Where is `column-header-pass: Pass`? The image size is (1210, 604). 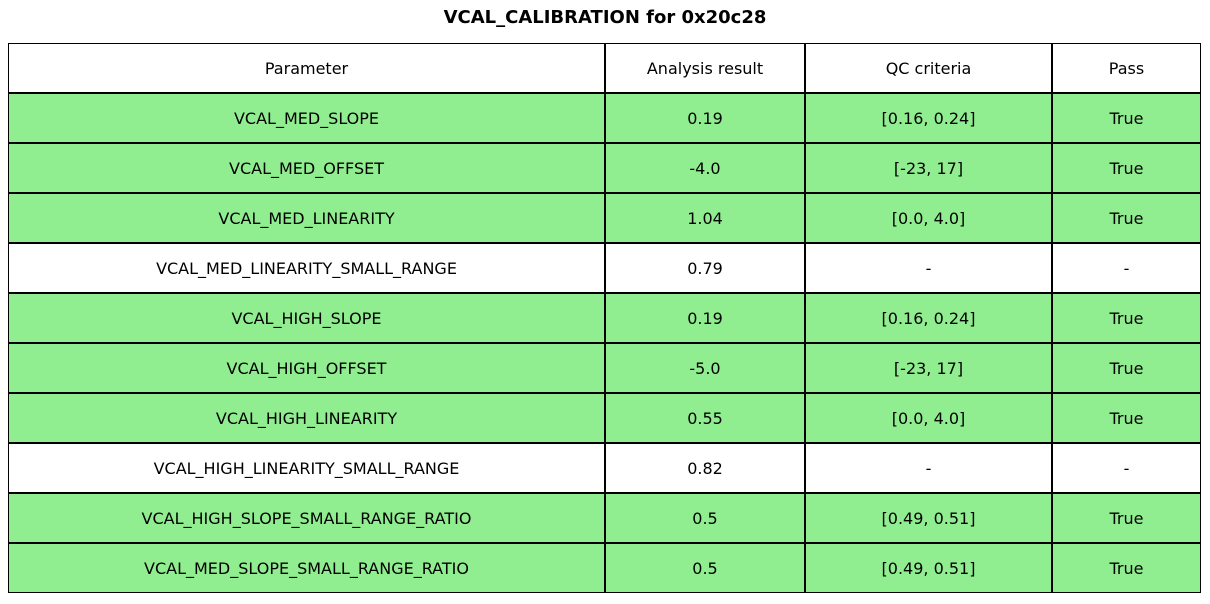
column-header-pass: Pass is located at coordinates (1126, 68).